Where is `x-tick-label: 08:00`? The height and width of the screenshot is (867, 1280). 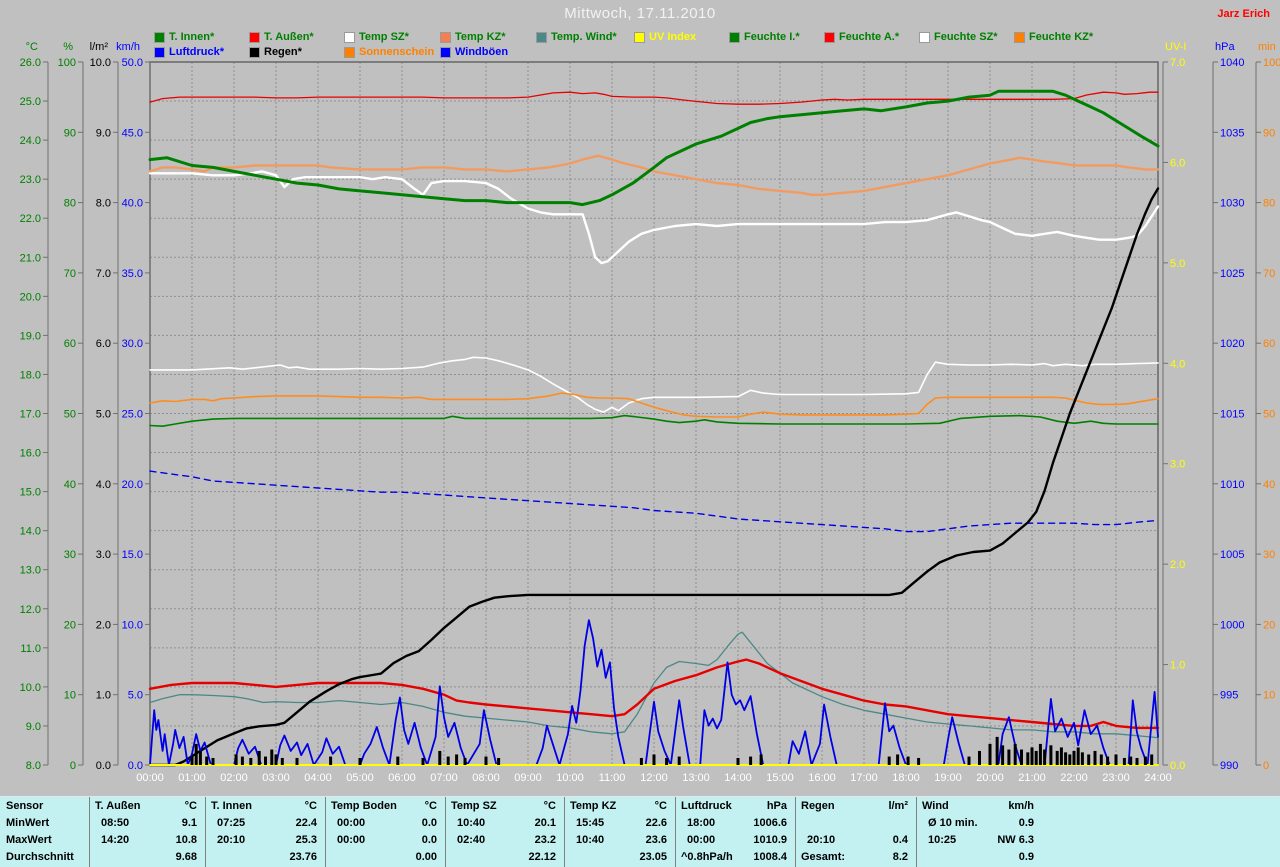
x-tick-label: 08:00 is located at coordinates (486, 778).